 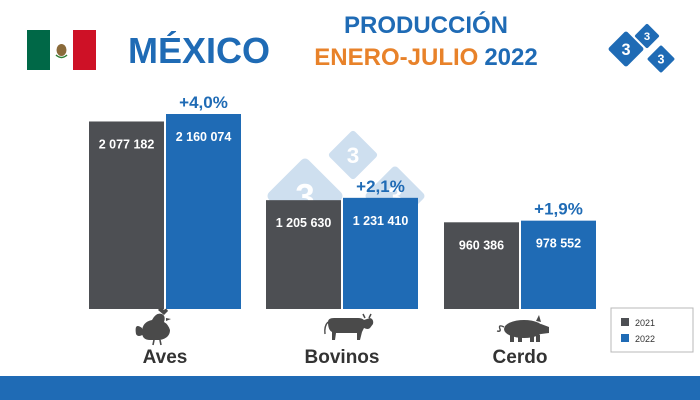 I want to click on annotation-cerdo: +1,9%, so click(x=558, y=209).